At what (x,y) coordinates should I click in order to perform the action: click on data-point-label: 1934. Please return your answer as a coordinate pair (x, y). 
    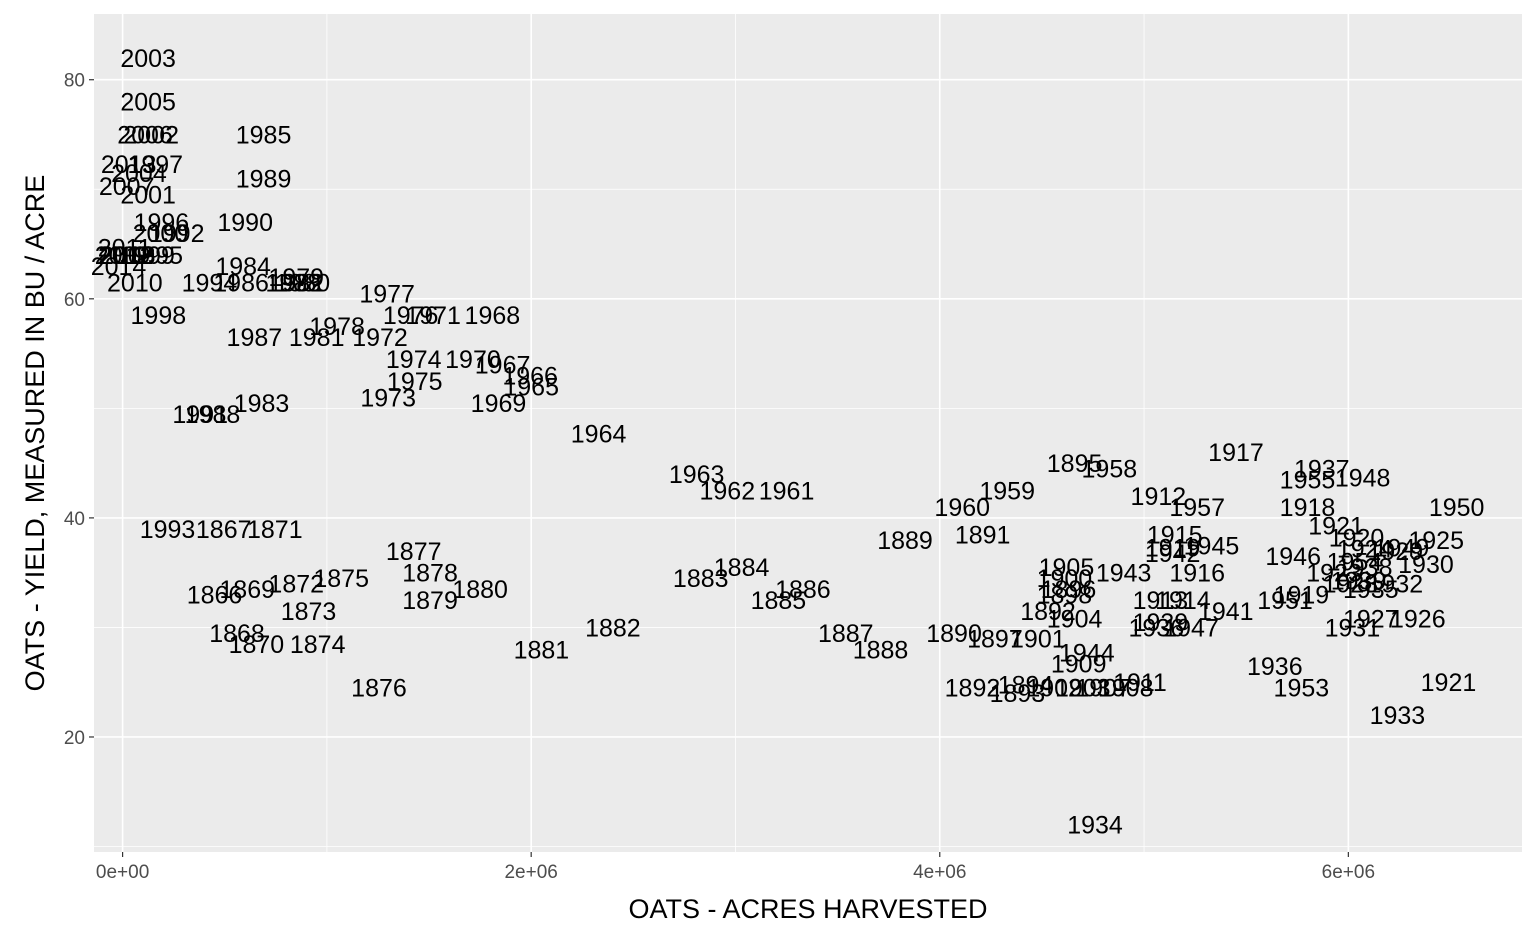
    Looking at the image, I should click on (1095, 826).